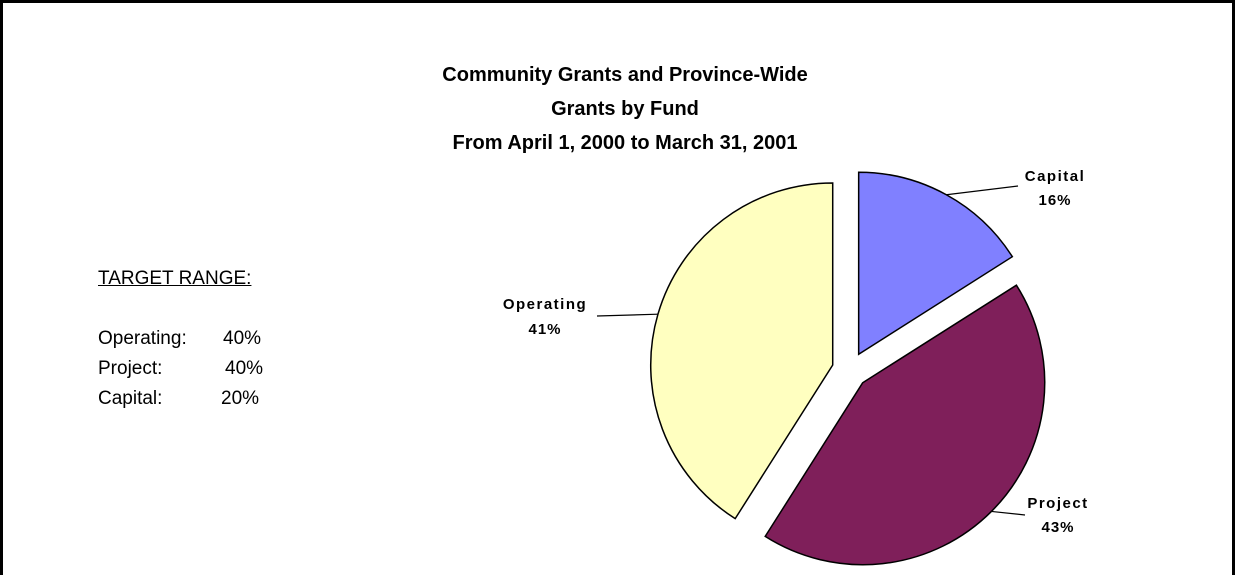 Image resolution: width=1235 pixels, height=575 pixels. I want to click on slice-label-project: Project, so click(1057, 503).